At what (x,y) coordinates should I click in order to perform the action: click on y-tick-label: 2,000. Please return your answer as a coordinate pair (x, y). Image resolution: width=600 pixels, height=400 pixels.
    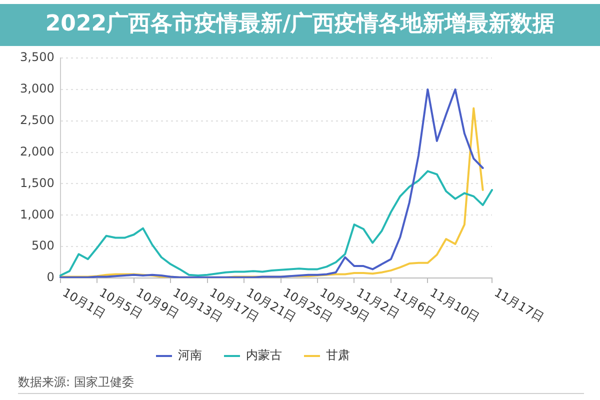
    Looking at the image, I should click on (37, 151).